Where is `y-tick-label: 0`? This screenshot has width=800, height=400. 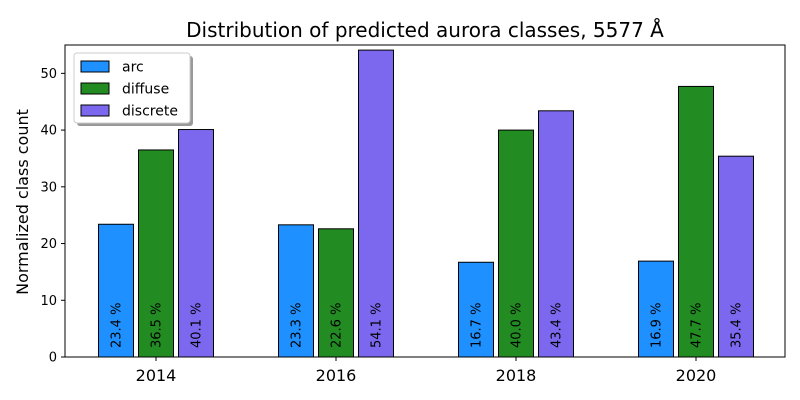 y-tick-label: 0 is located at coordinates (53, 358).